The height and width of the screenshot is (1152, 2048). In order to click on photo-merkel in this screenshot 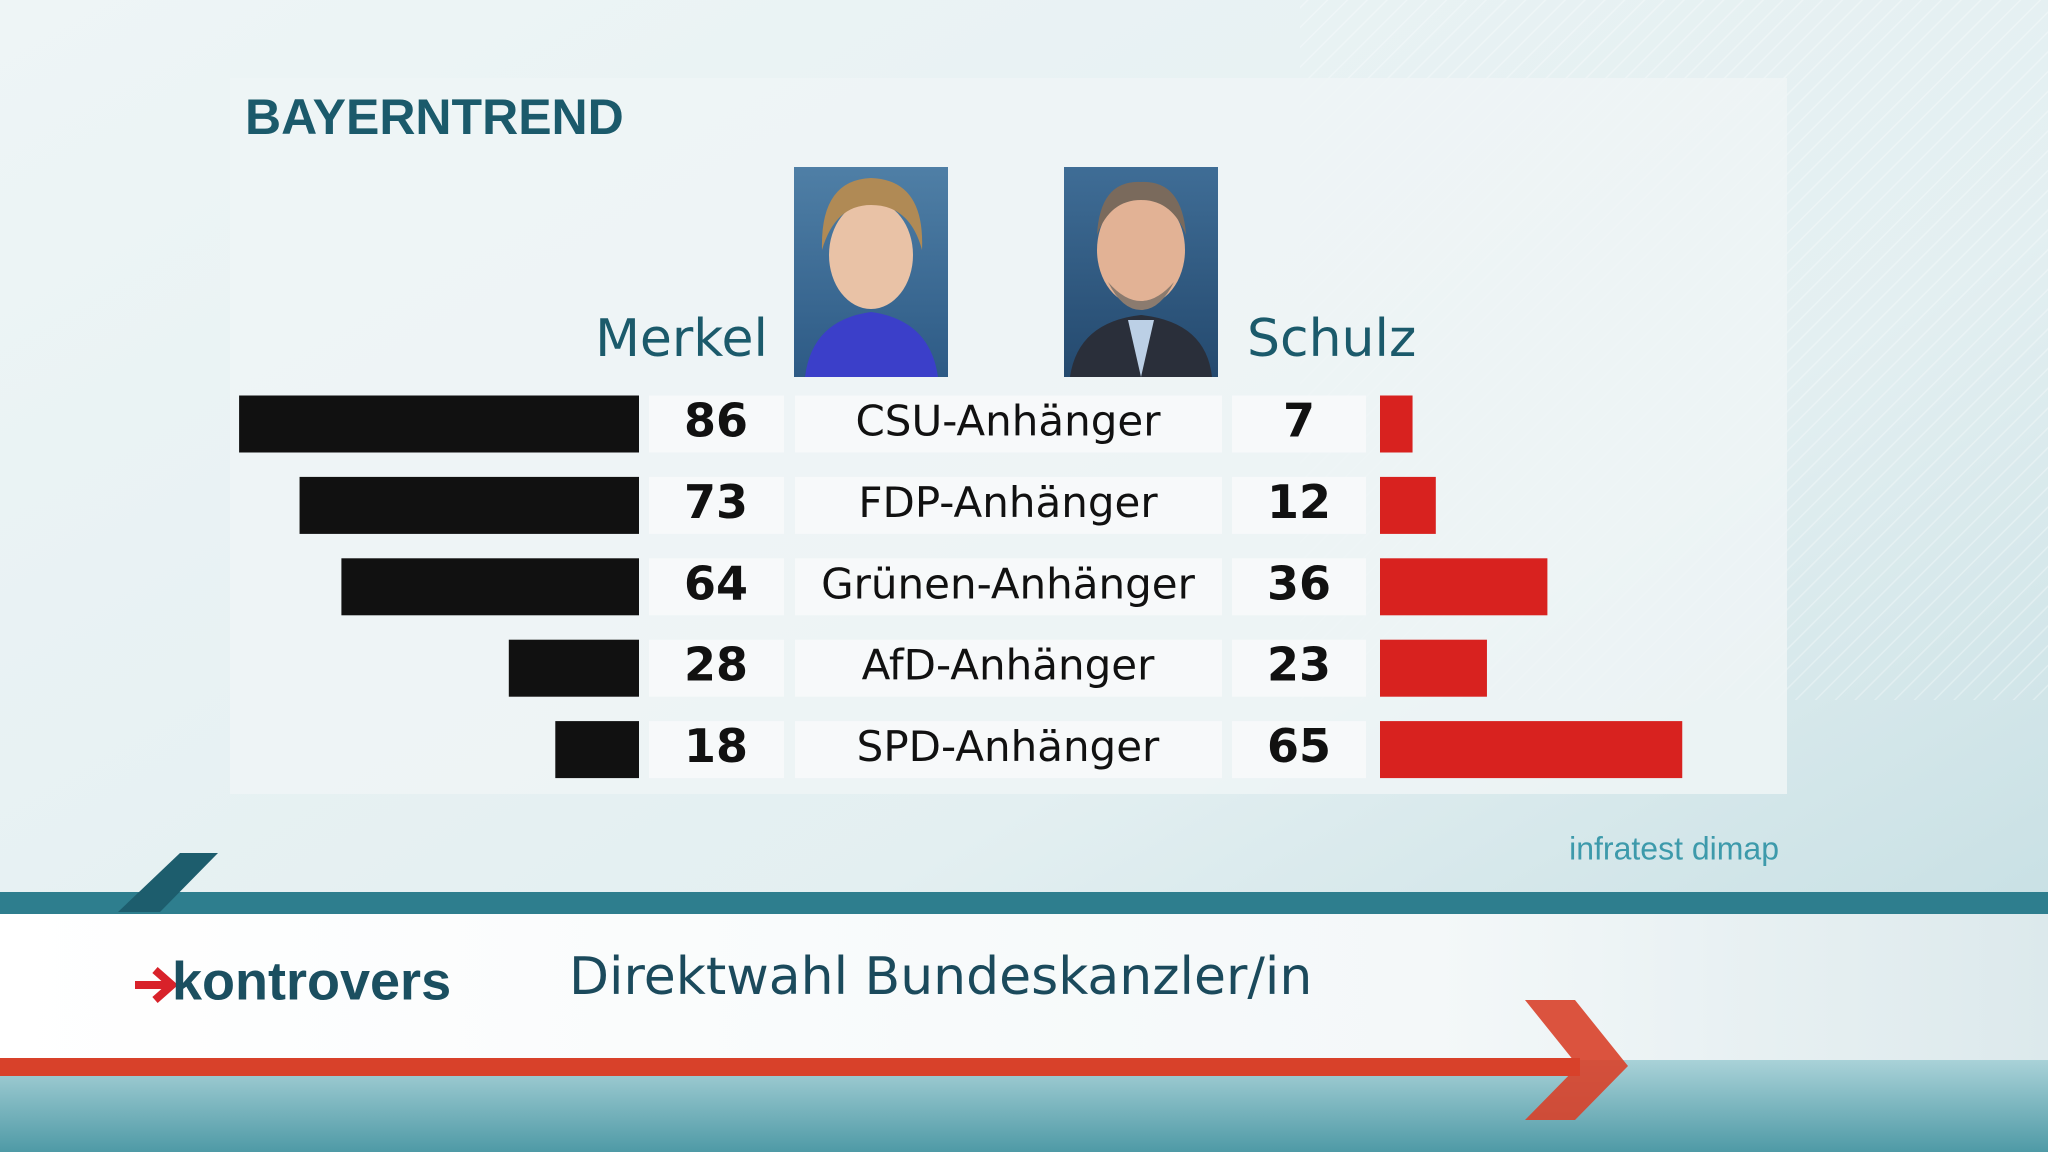, I will do `click(871, 272)`.